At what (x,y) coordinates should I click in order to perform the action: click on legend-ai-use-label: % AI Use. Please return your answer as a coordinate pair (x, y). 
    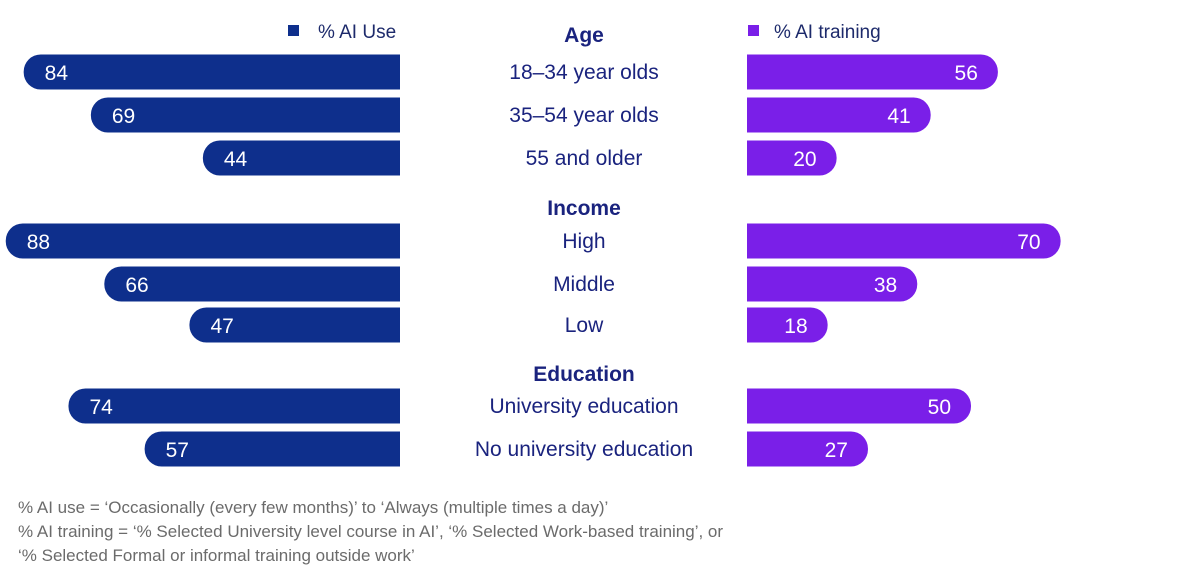
    Looking at the image, I should click on (357, 32).